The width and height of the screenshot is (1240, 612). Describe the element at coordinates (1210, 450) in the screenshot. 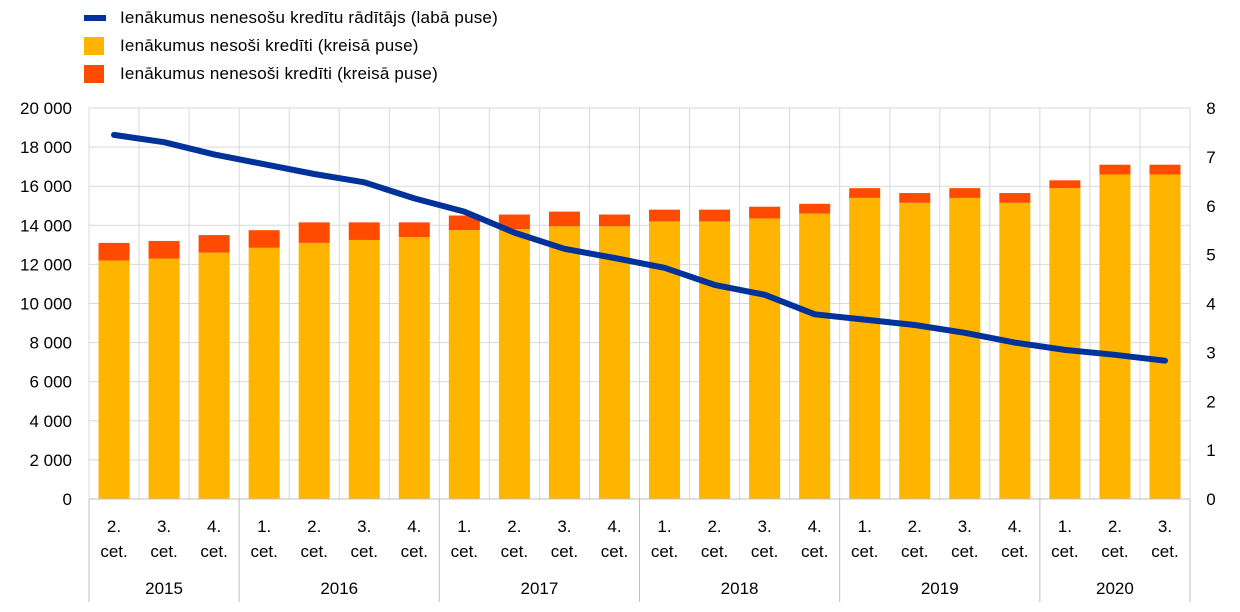

I see `y-right-tick-label: 1` at that location.